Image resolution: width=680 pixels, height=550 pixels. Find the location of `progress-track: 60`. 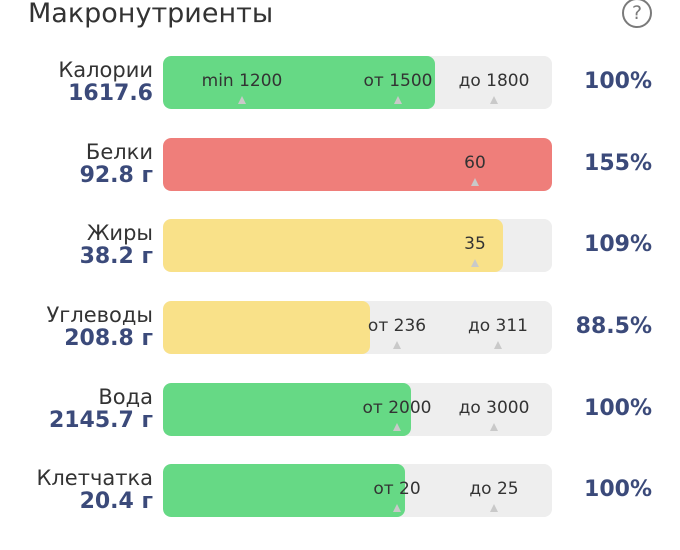

progress-track: 60 is located at coordinates (357, 164).